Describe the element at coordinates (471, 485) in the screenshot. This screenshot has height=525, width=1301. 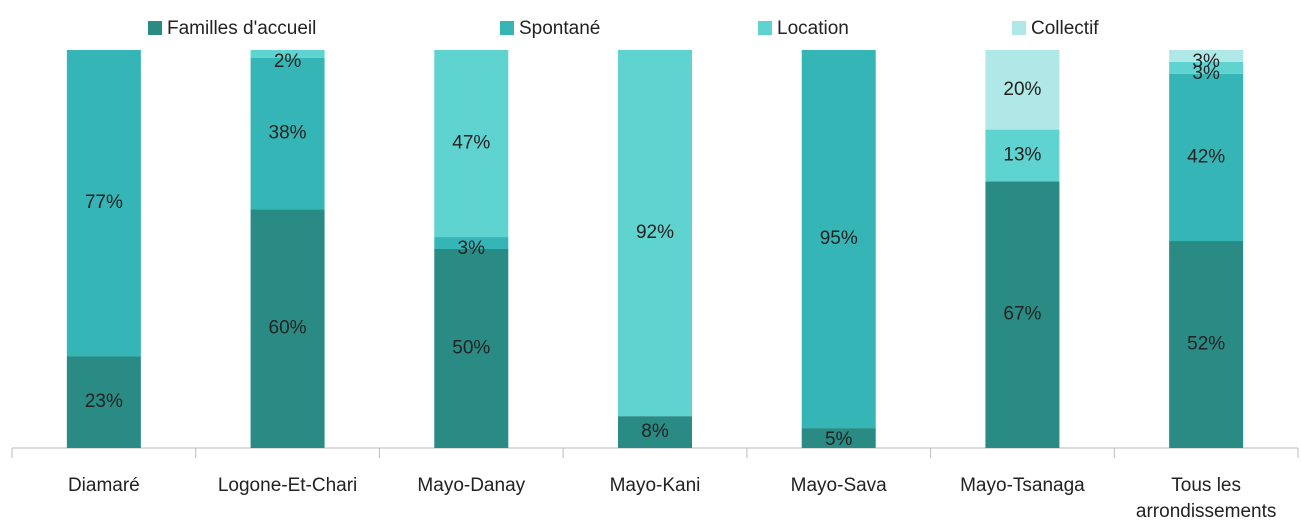
I see `x-tick-label: Mayo-Danay` at that location.